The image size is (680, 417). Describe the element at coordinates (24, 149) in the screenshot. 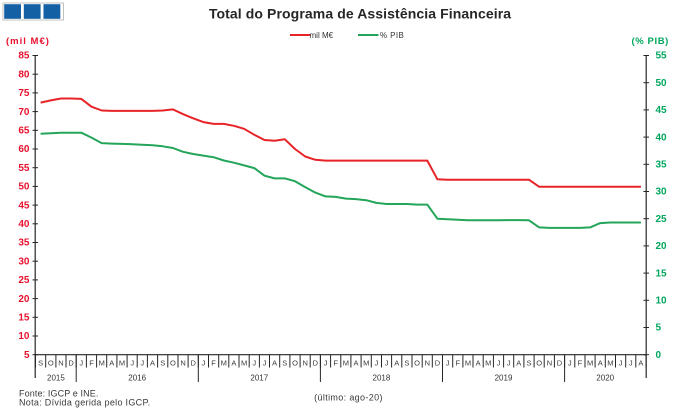

I see `svg-text: 60` at that location.